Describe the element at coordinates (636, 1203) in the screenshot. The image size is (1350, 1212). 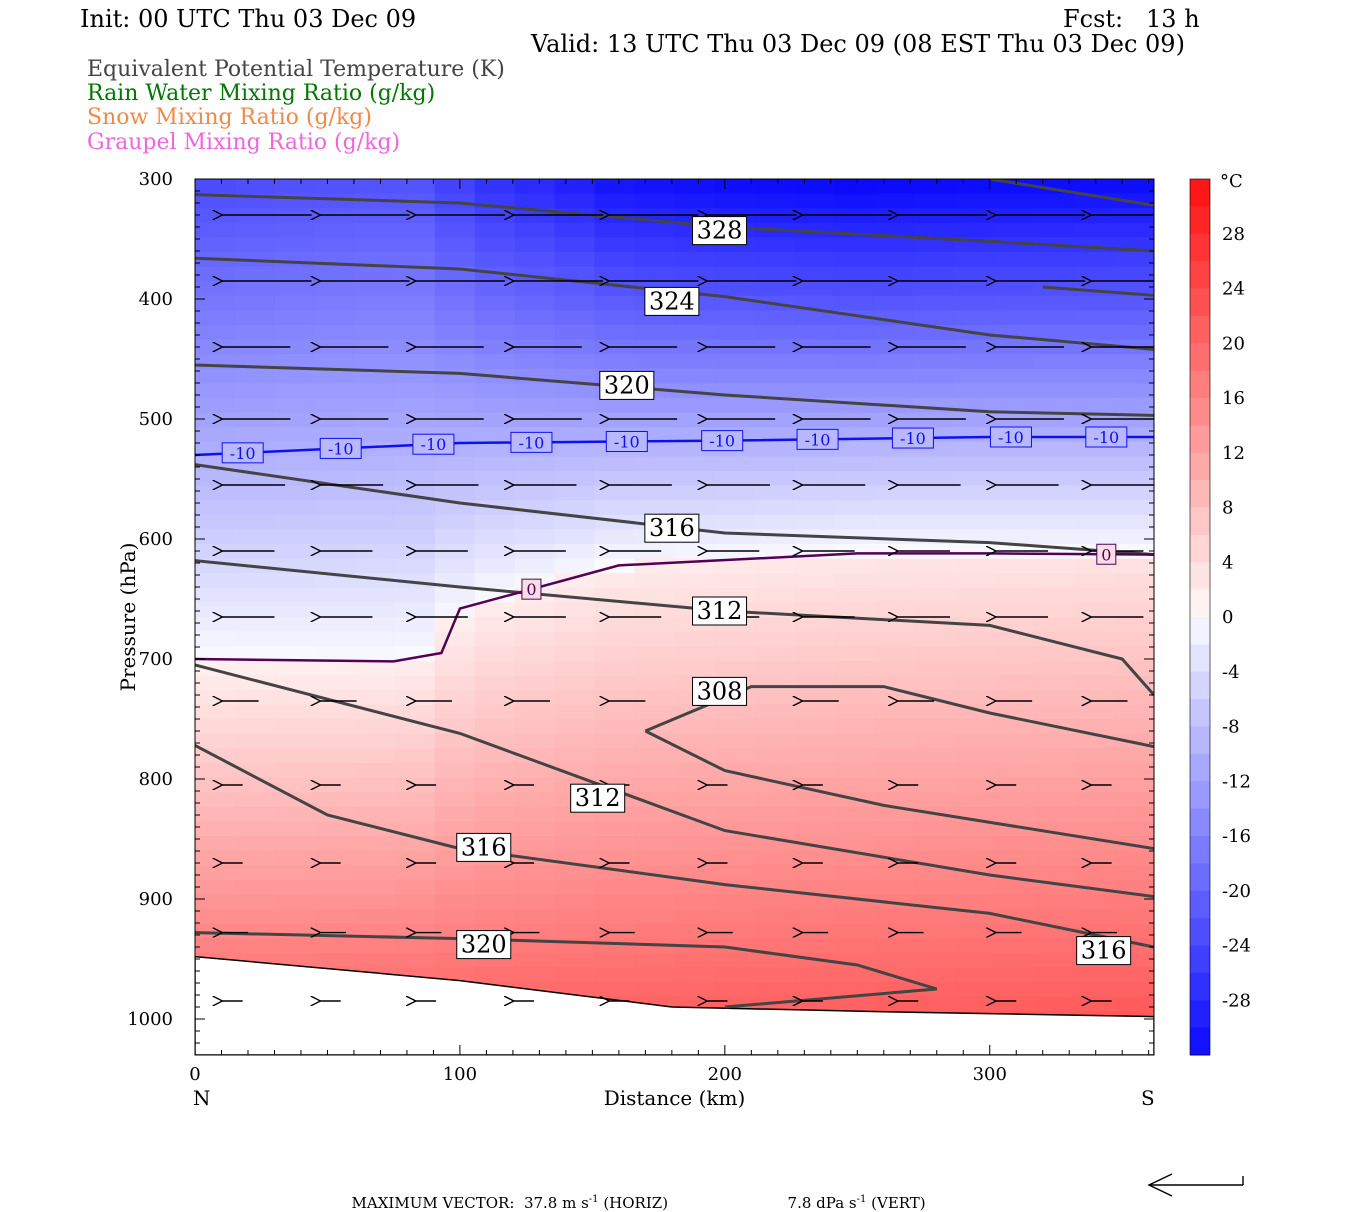
I see `horiz-unit: (HORIZ)` at that location.